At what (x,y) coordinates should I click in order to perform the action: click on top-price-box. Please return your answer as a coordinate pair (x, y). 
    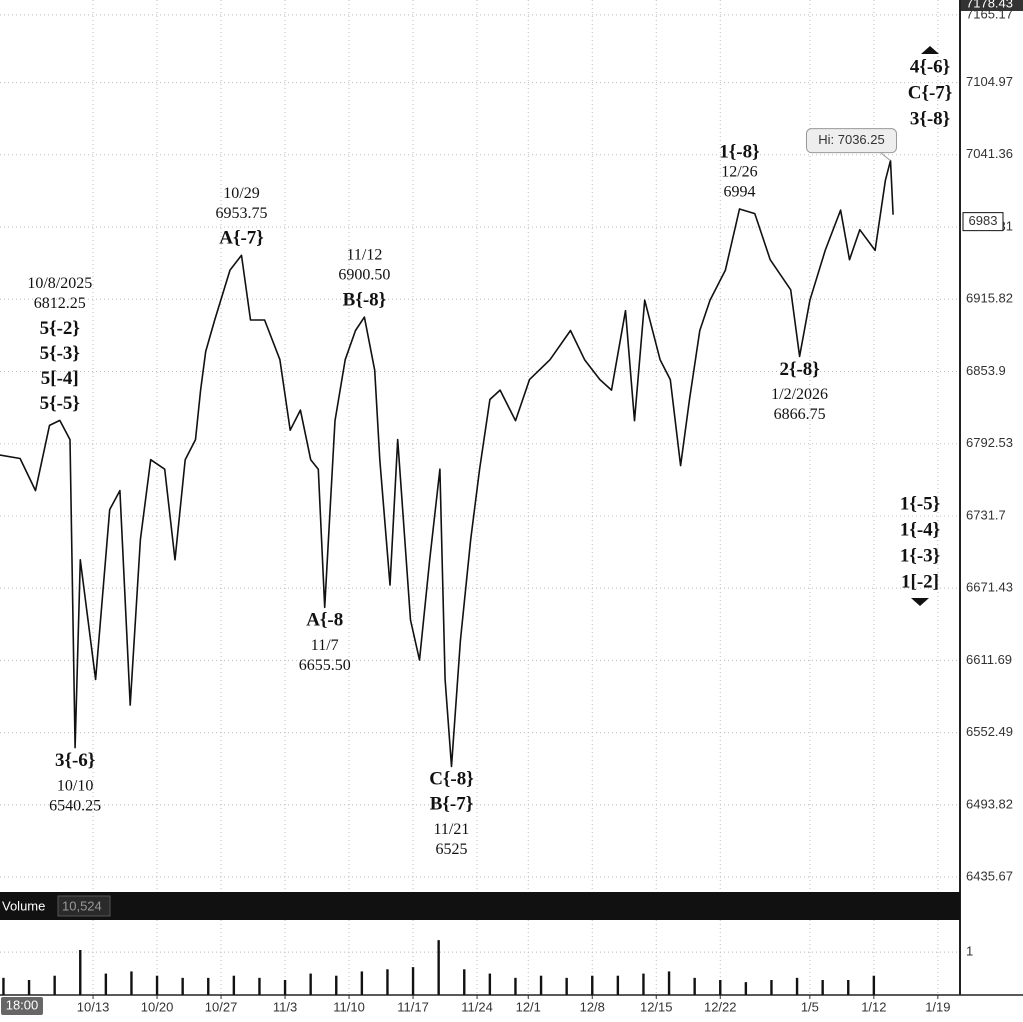
    Looking at the image, I should click on (992, 5).